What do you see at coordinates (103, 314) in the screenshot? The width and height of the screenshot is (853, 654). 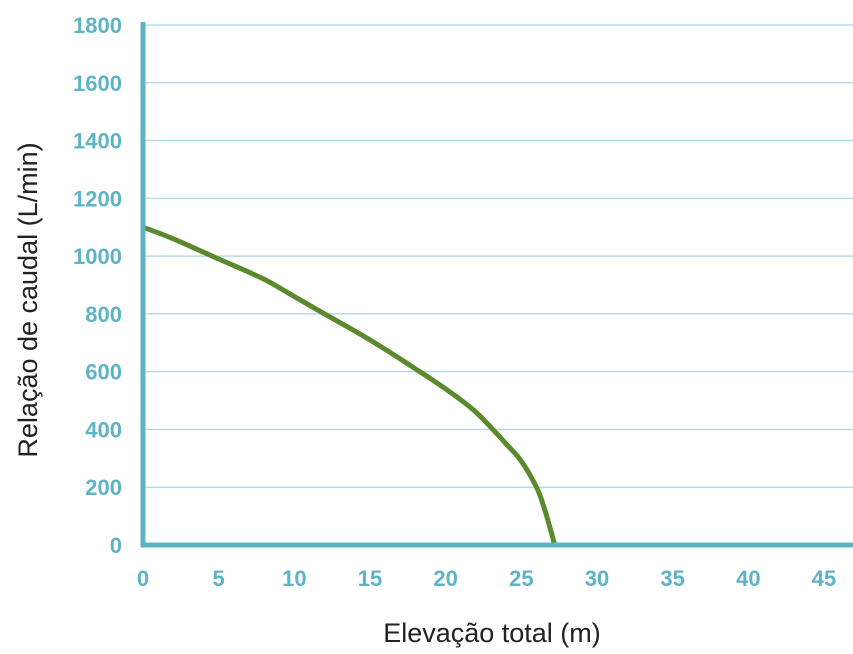 I see `y-tick-label: 800` at bounding box center [103, 314].